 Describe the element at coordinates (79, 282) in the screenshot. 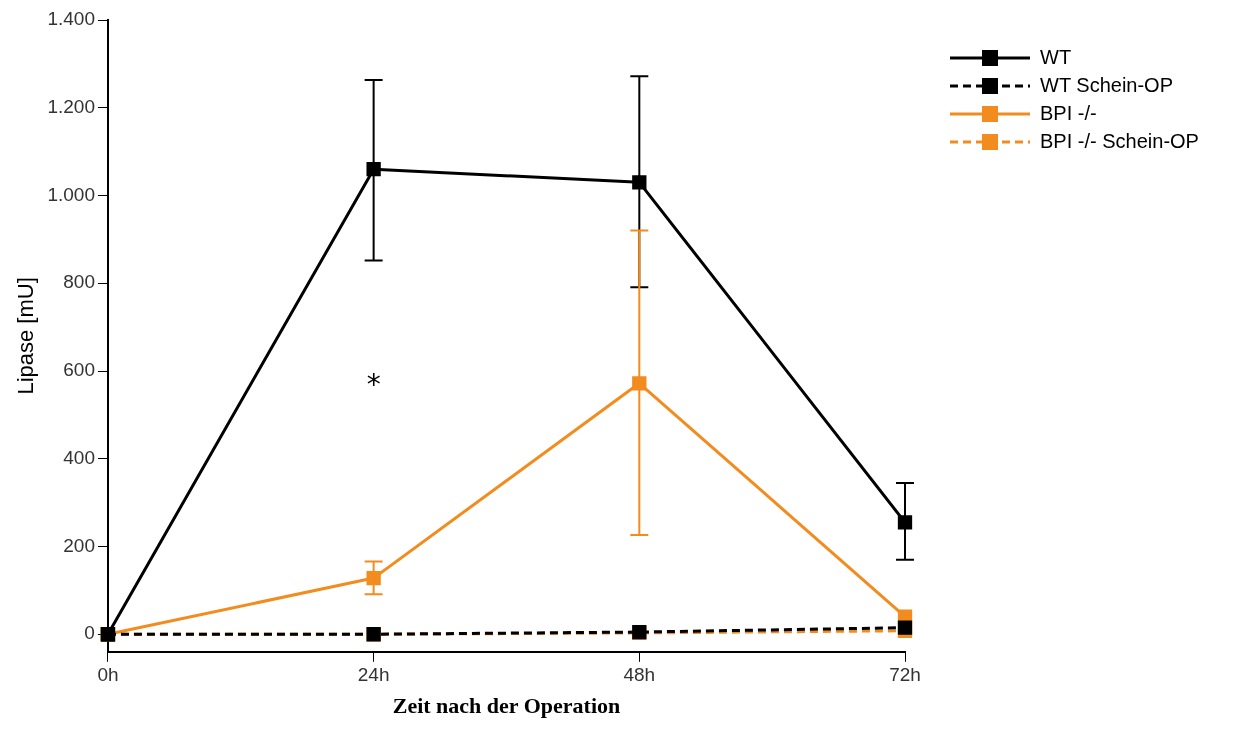

I see `y-tick-label: 800` at that location.